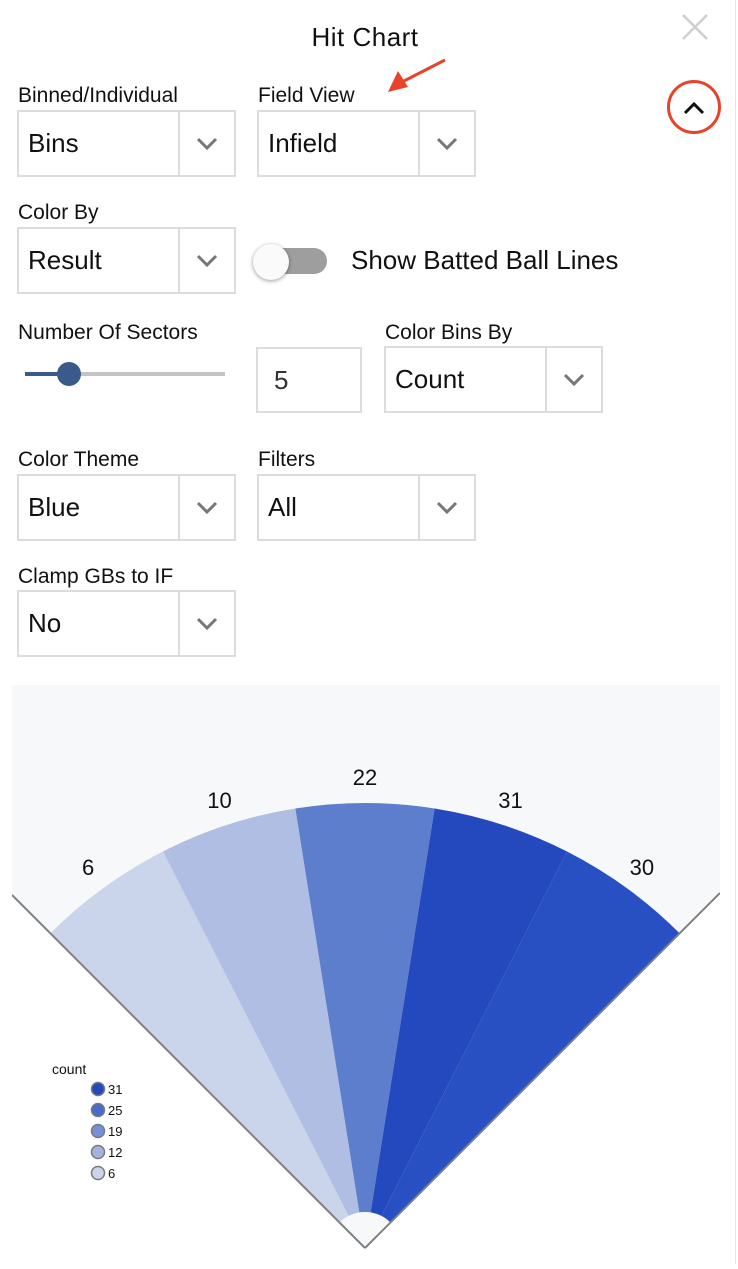 The image size is (738, 1269). I want to click on legend-label: 12, so click(115, 1152).